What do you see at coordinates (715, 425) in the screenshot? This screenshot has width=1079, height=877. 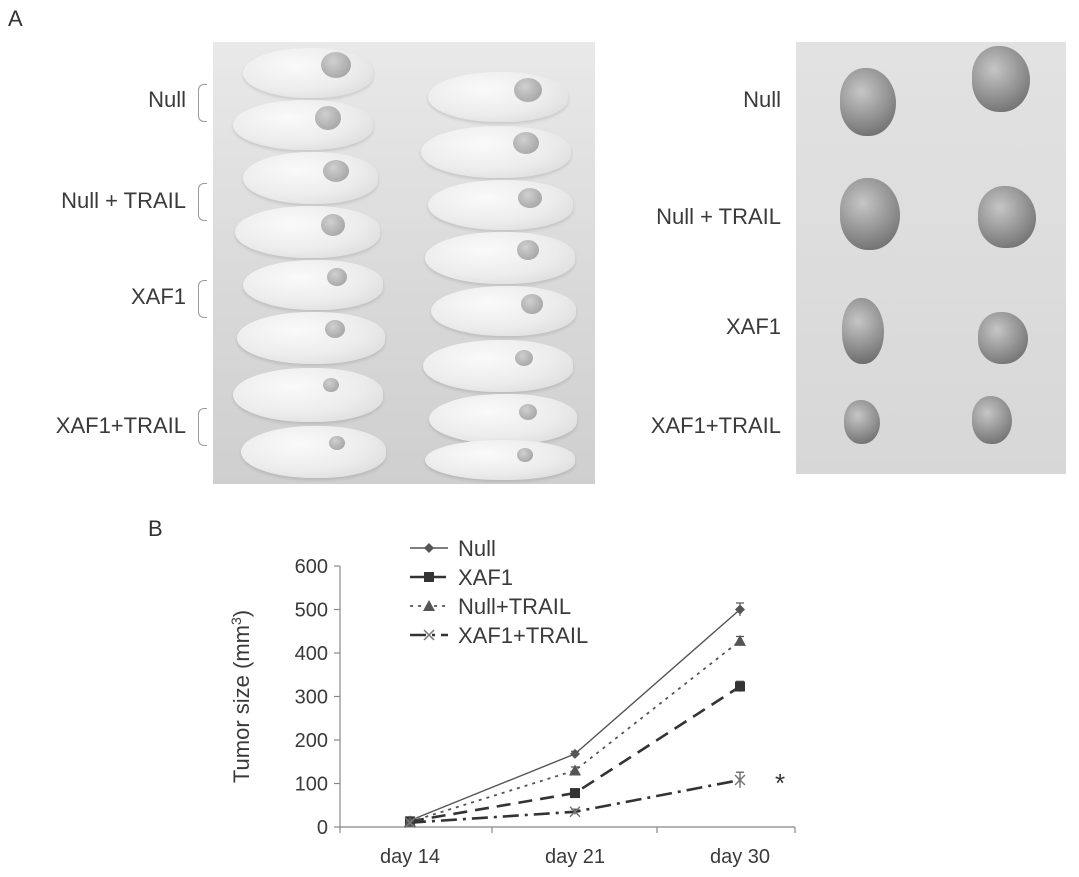 I see `tumor-label-xaf1-trail: XAF1+TRAIL` at bounding box center [715, 425].